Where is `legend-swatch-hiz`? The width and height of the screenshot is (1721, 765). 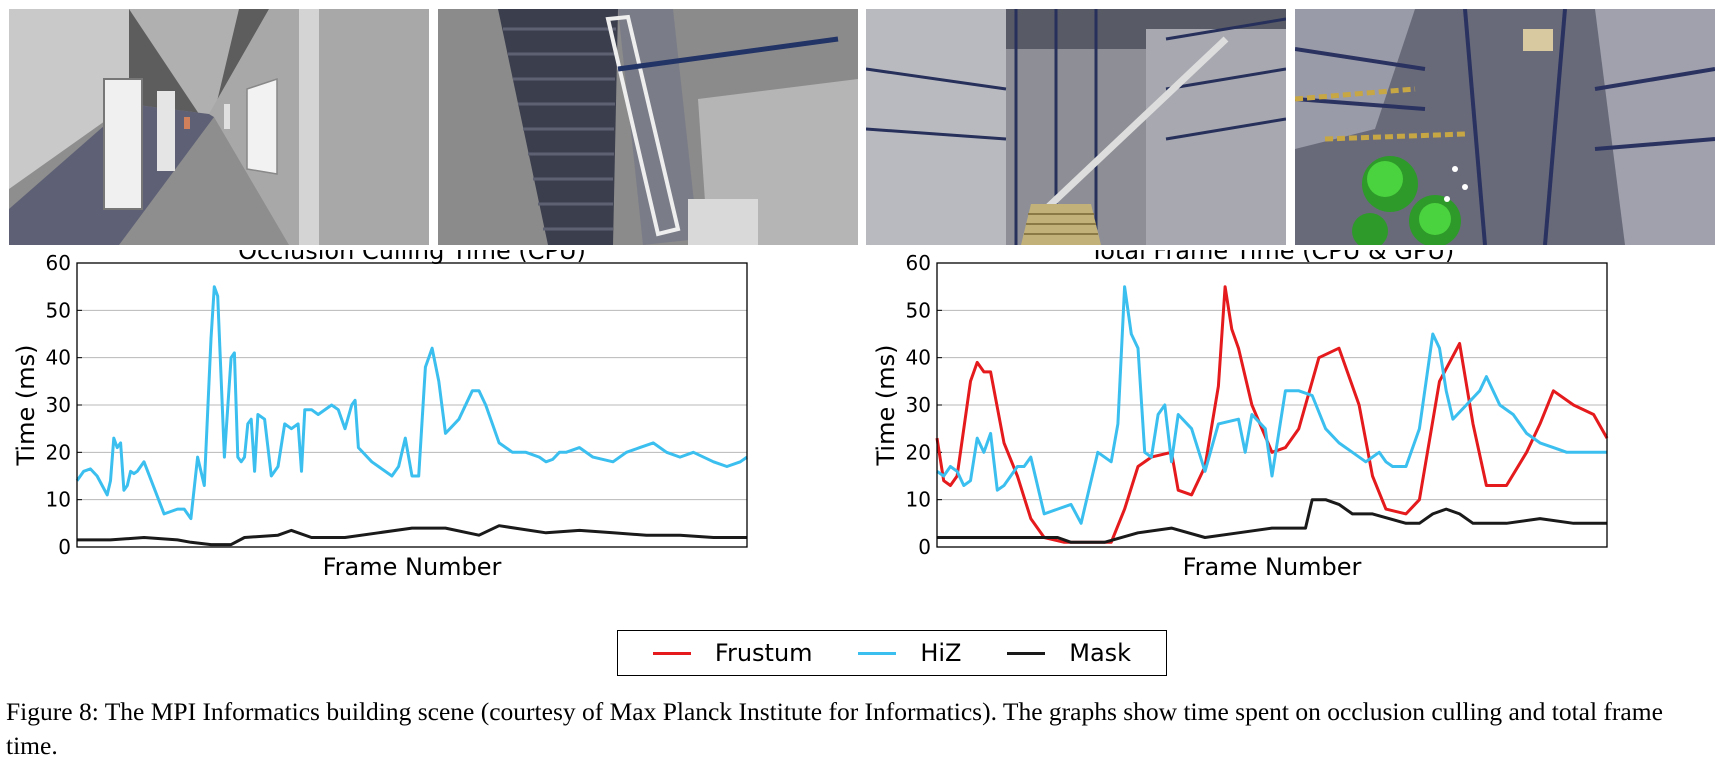
legend-swatch-hiz is located at coordinates (877, 653).